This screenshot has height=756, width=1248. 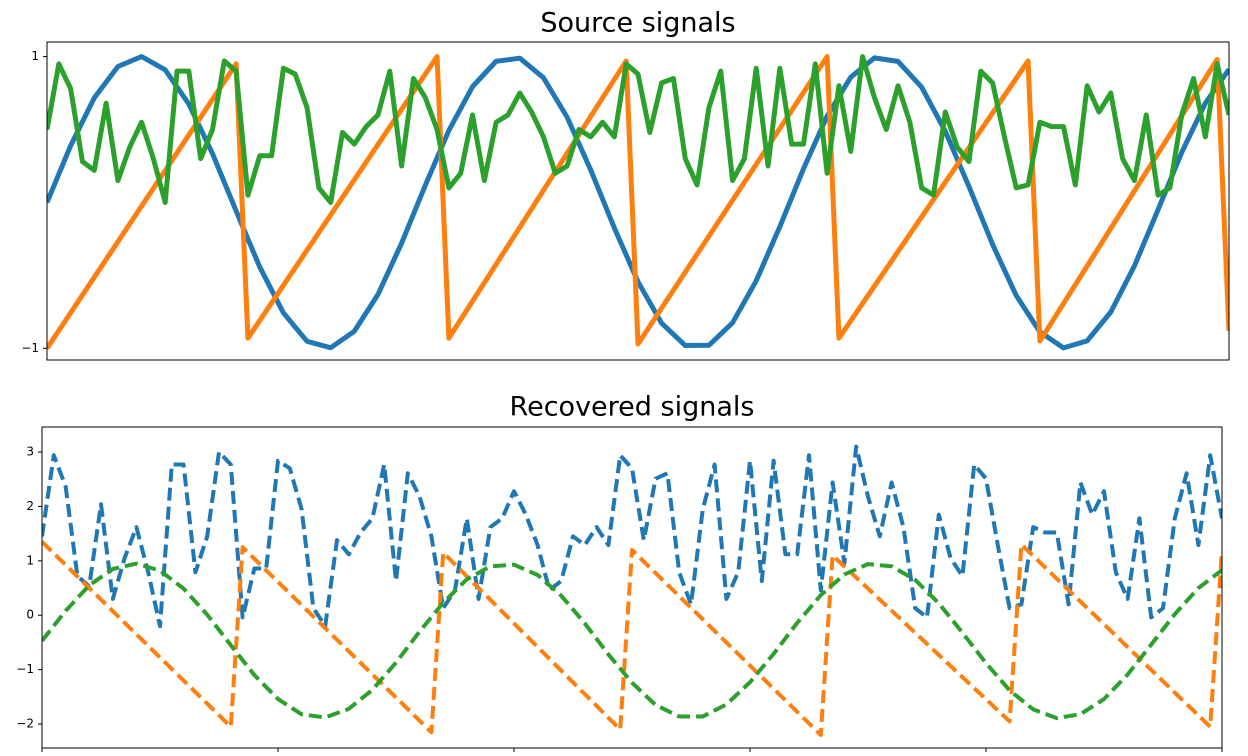 I want to click on chart-title: Recovered signals, so click(x=632, y=407).